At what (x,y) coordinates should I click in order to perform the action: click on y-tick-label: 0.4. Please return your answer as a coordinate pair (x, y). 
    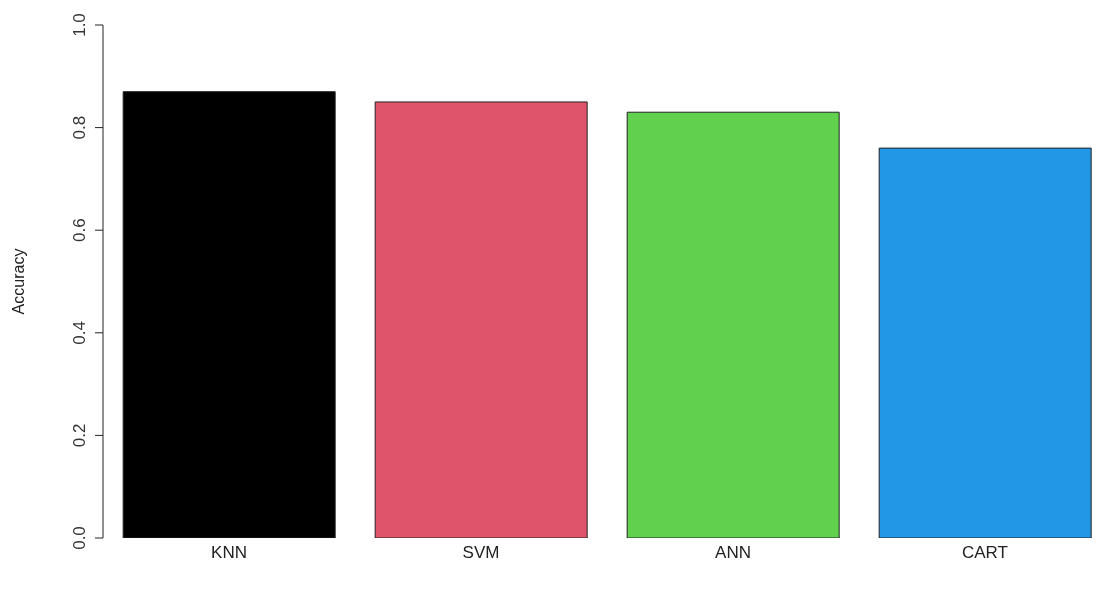
    Looking at the image, I should click on (79, 332).